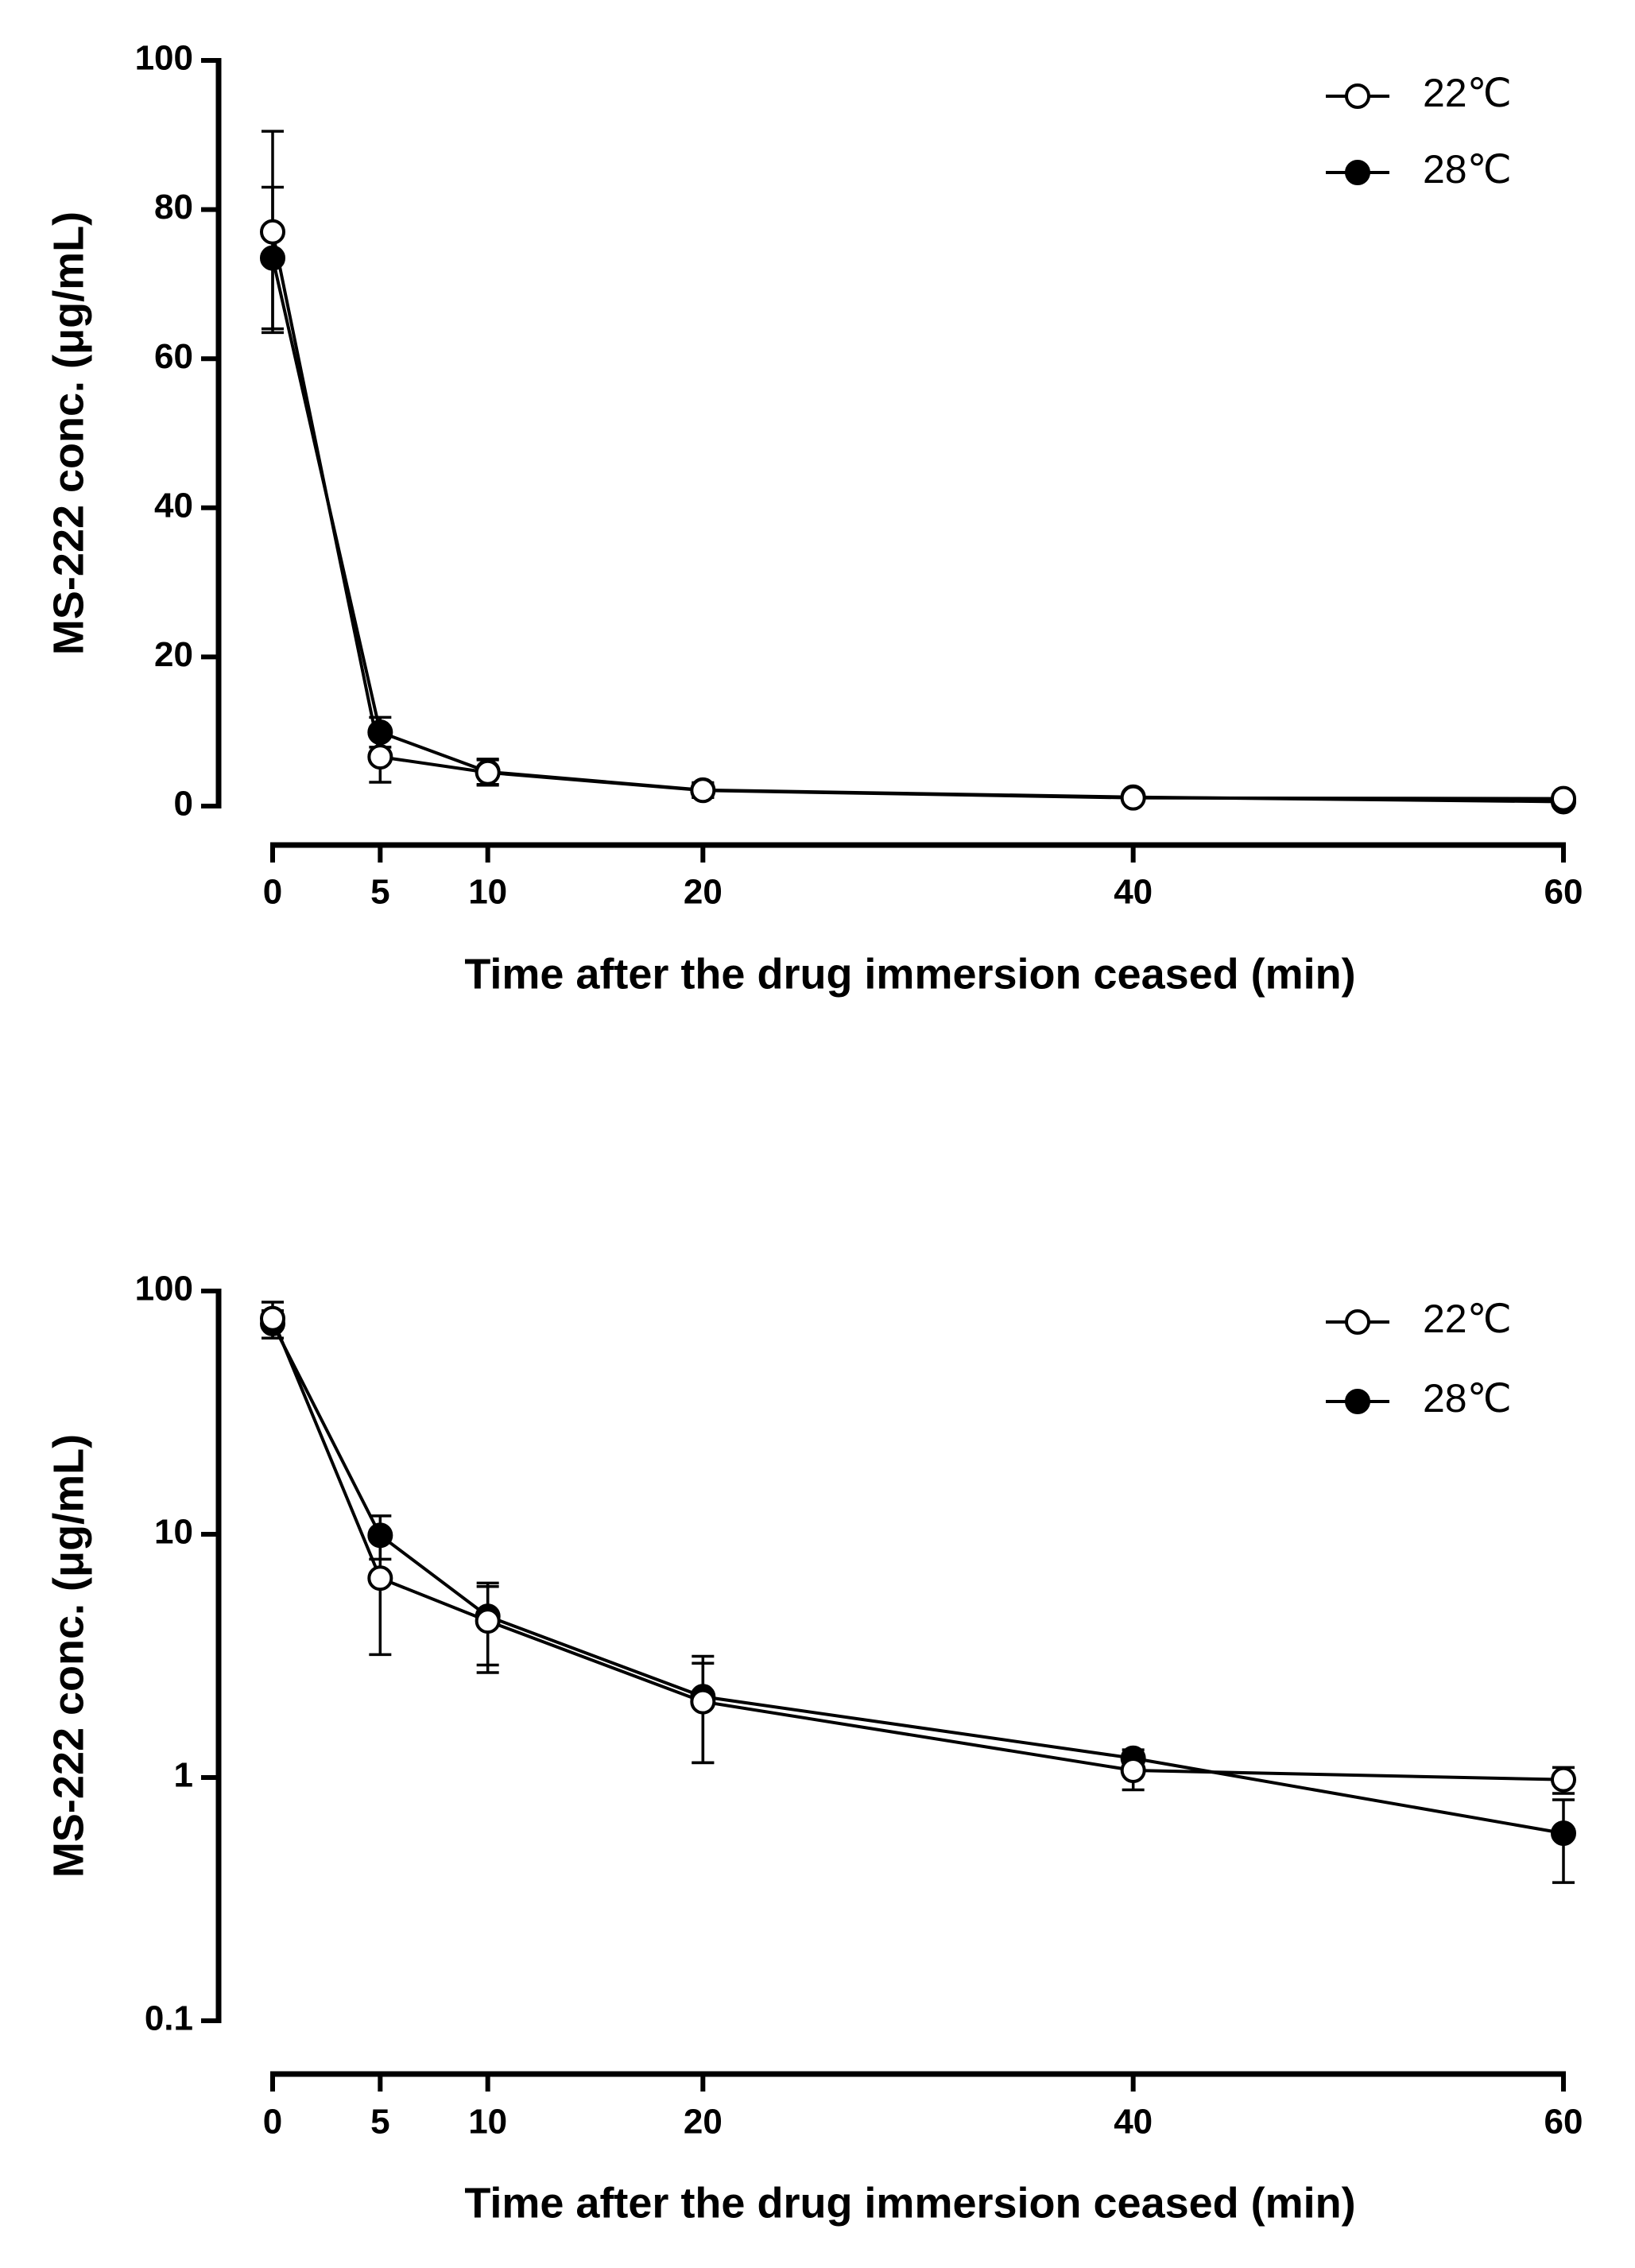 This screenshot has width=1635, height=2268. What do you see at coordinates (380, 1595) in the screenshot?
I see `error-bar` at bounding box center [380, 1595].